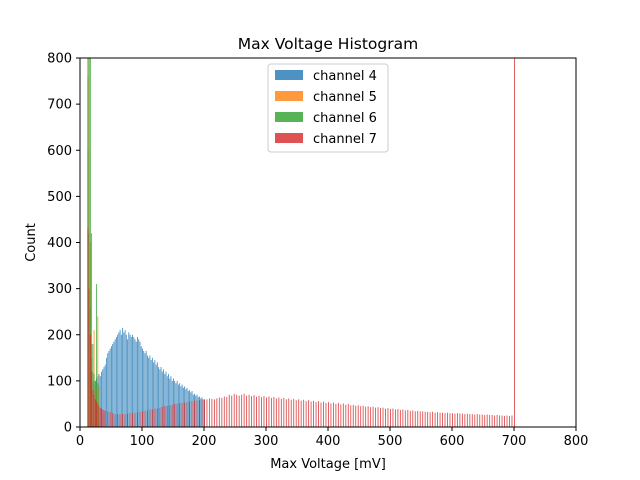 This screenshot has width=640, height=480. I want to click on x-axis-title: Max Voltage [mV], so click(328, 464).